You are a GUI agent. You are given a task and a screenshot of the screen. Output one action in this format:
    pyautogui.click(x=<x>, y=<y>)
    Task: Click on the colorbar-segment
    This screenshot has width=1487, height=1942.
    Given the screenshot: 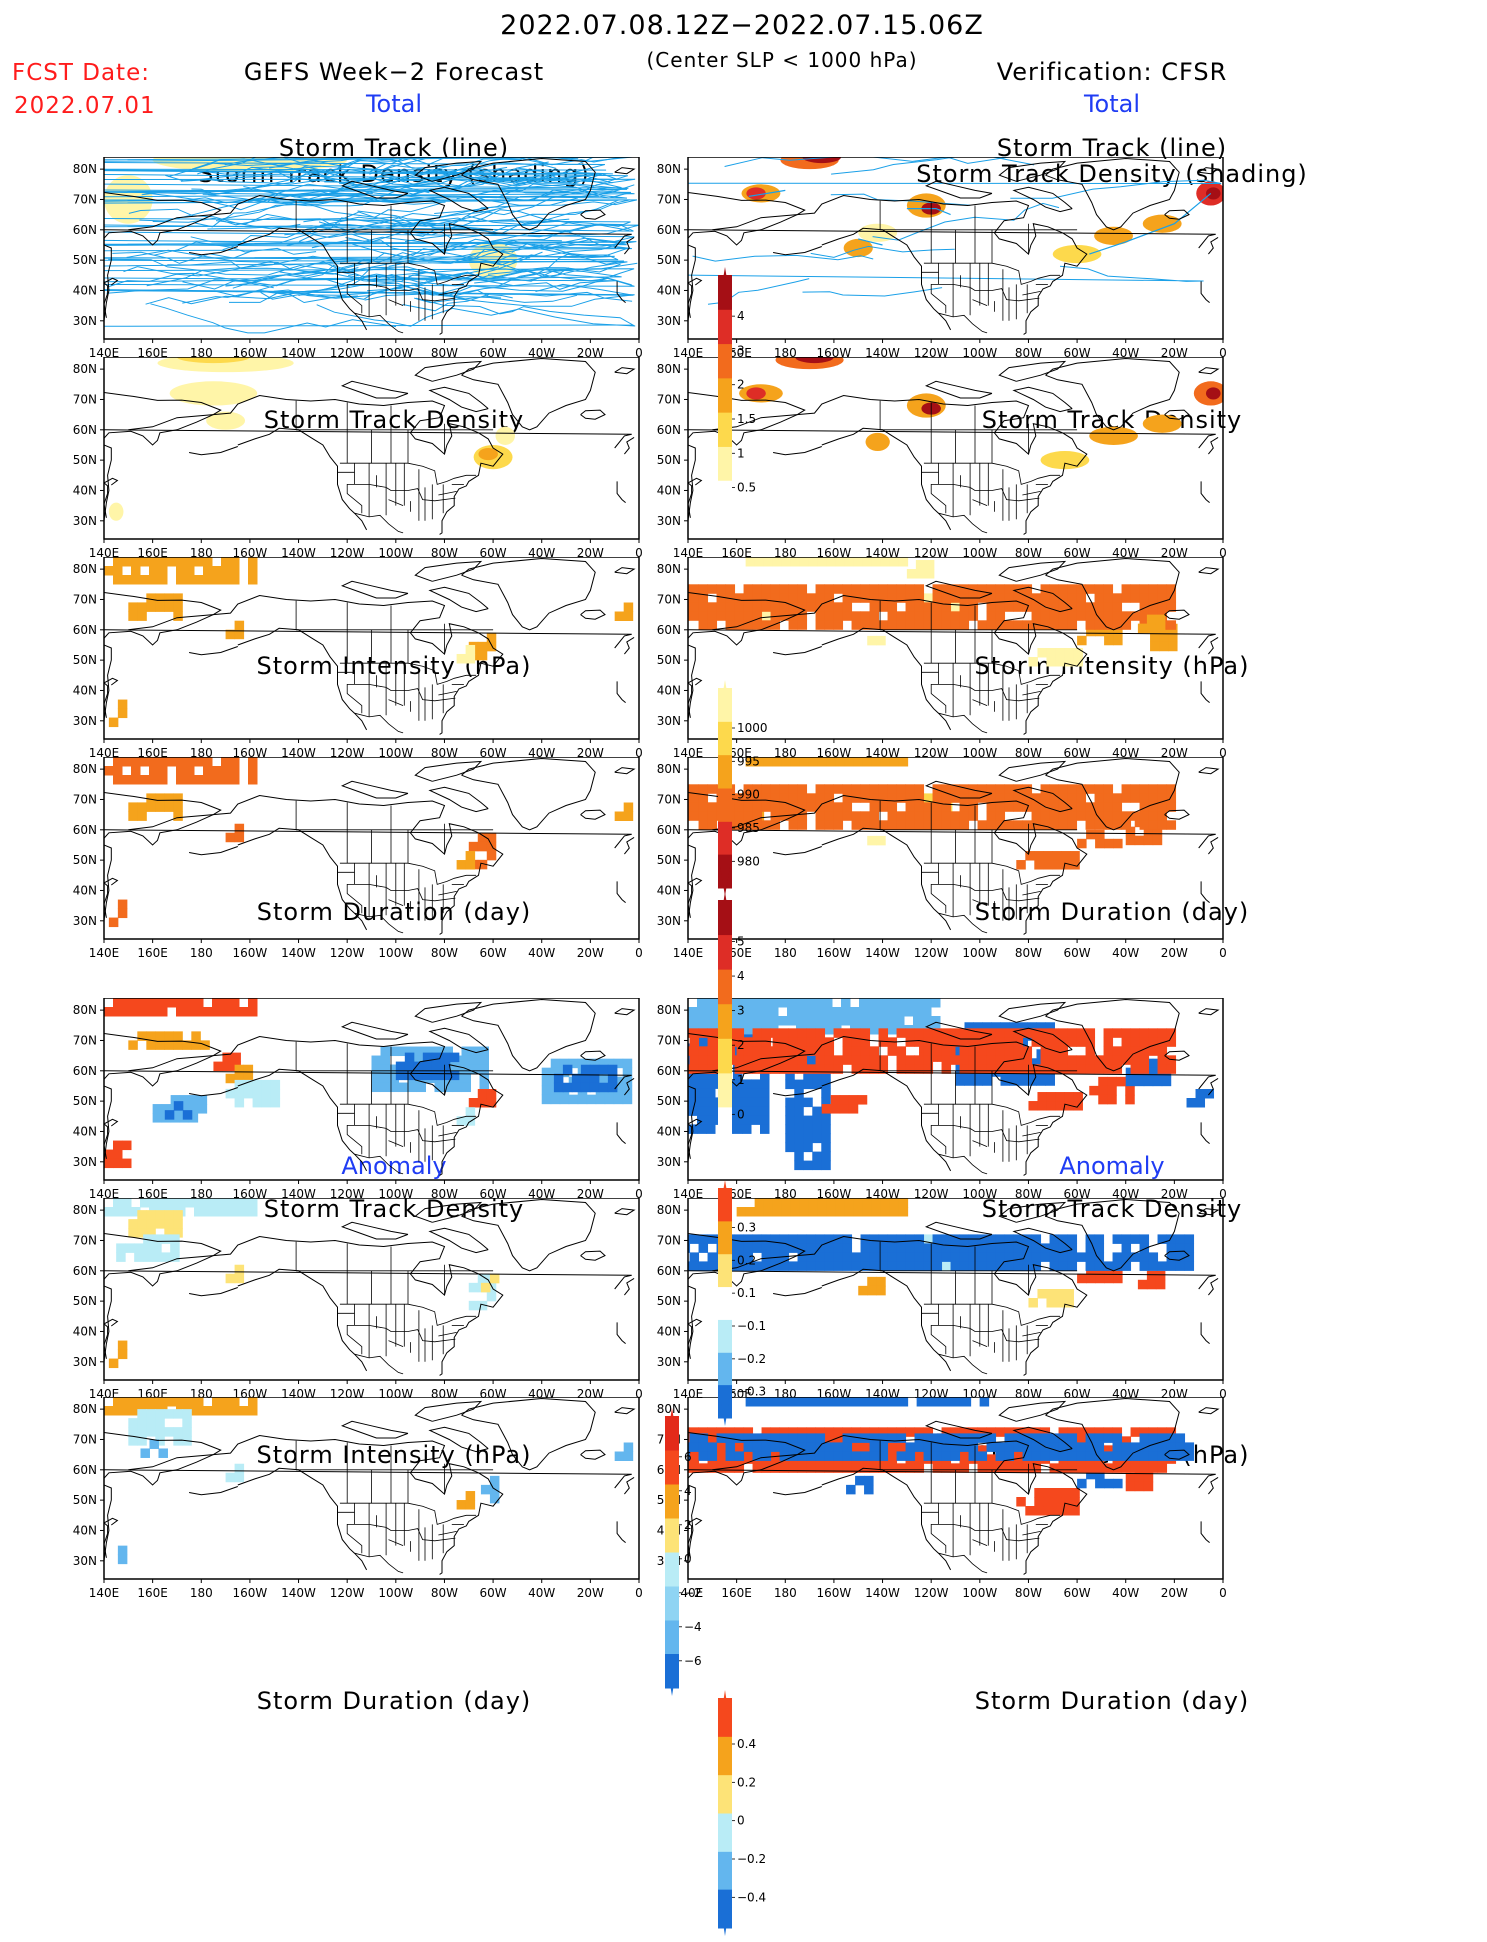 What is the action you would take?
    pyautogui.click(x=725, y=361)
    